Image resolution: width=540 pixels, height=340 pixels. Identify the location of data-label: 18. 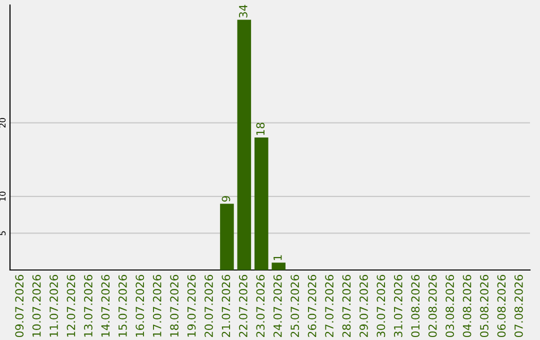
(260, 128).